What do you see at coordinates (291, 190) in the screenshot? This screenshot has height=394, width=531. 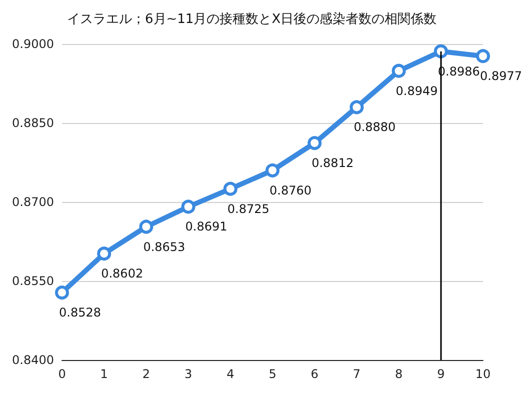 I see `data-label: 0.8760` at bounding box center [291, 190].